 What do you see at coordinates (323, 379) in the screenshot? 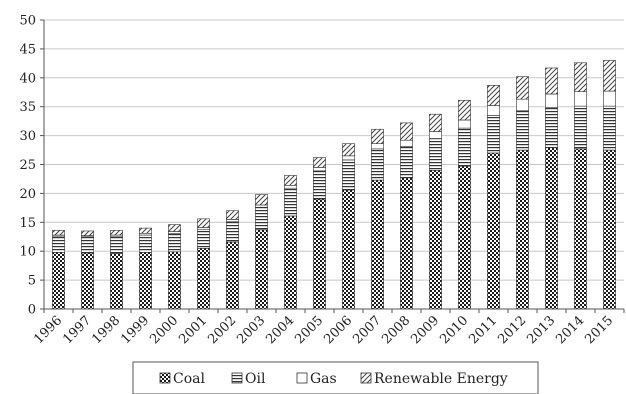
I see `legend-label: Gas` at bounding box center [323, 379].